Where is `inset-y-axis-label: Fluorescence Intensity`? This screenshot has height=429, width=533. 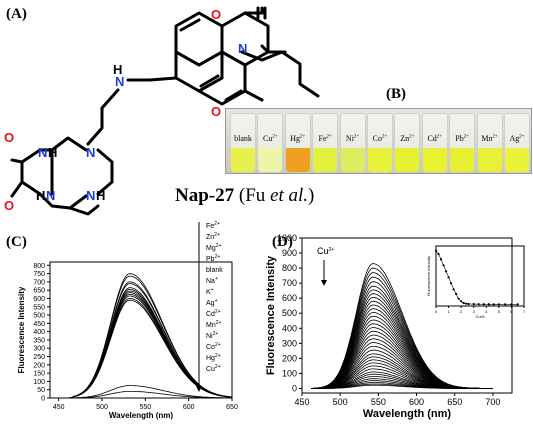
inset-y-axis-label: Fluorescence Intensity is located at coordinates (428, 276).